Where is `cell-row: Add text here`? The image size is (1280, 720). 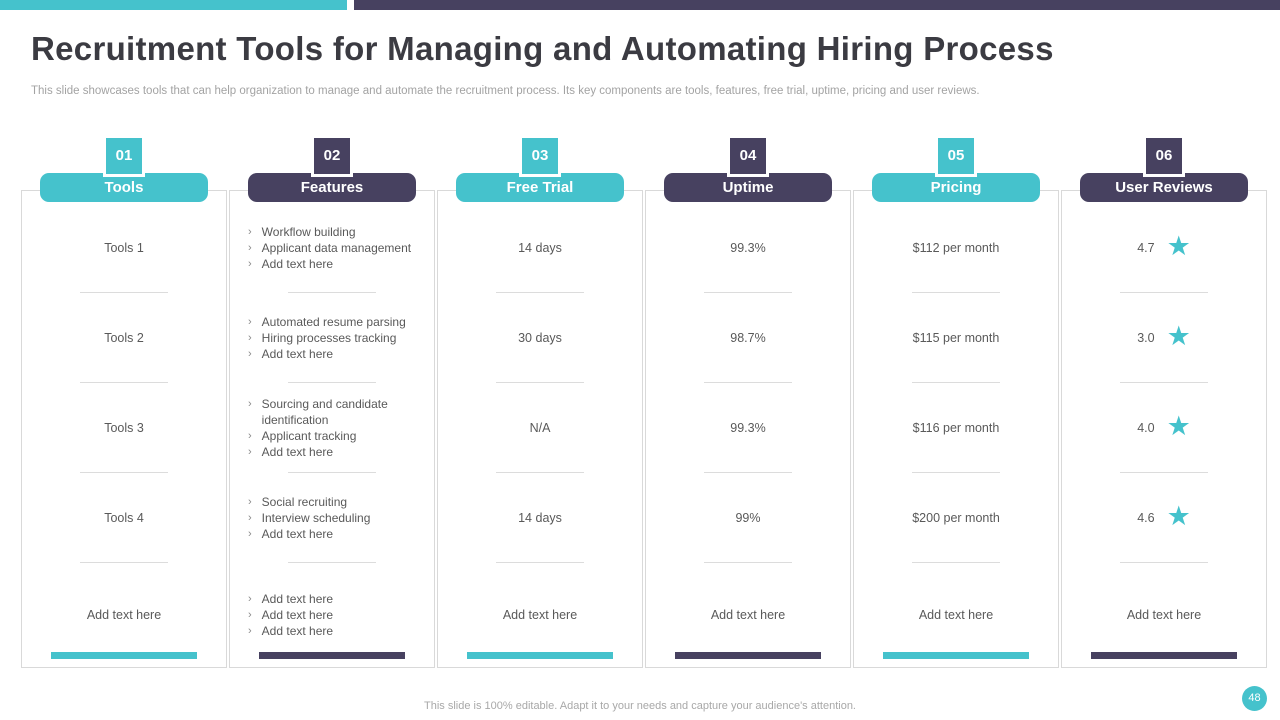 cell-row: Add text here is located at coordinates (956, 615).